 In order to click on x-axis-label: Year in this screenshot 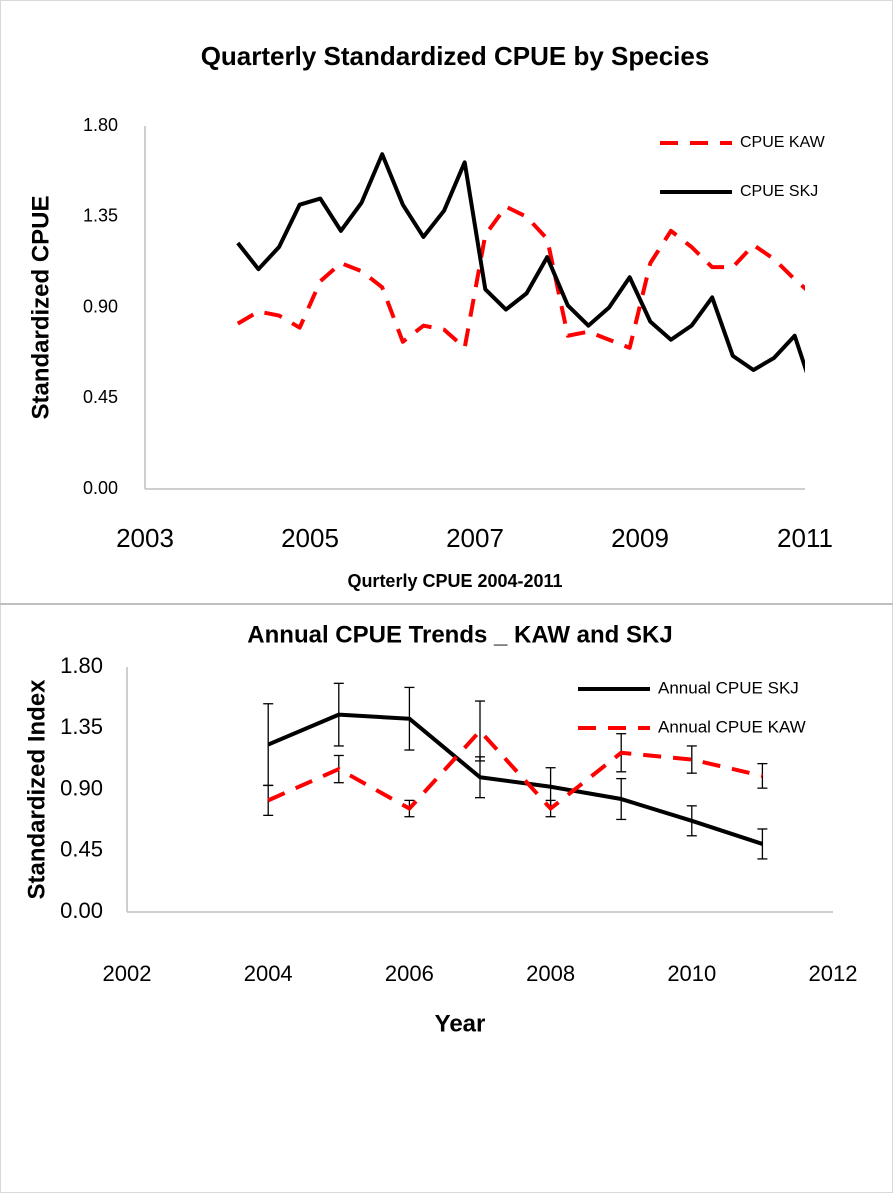, I will do `click(460, 1023)`.